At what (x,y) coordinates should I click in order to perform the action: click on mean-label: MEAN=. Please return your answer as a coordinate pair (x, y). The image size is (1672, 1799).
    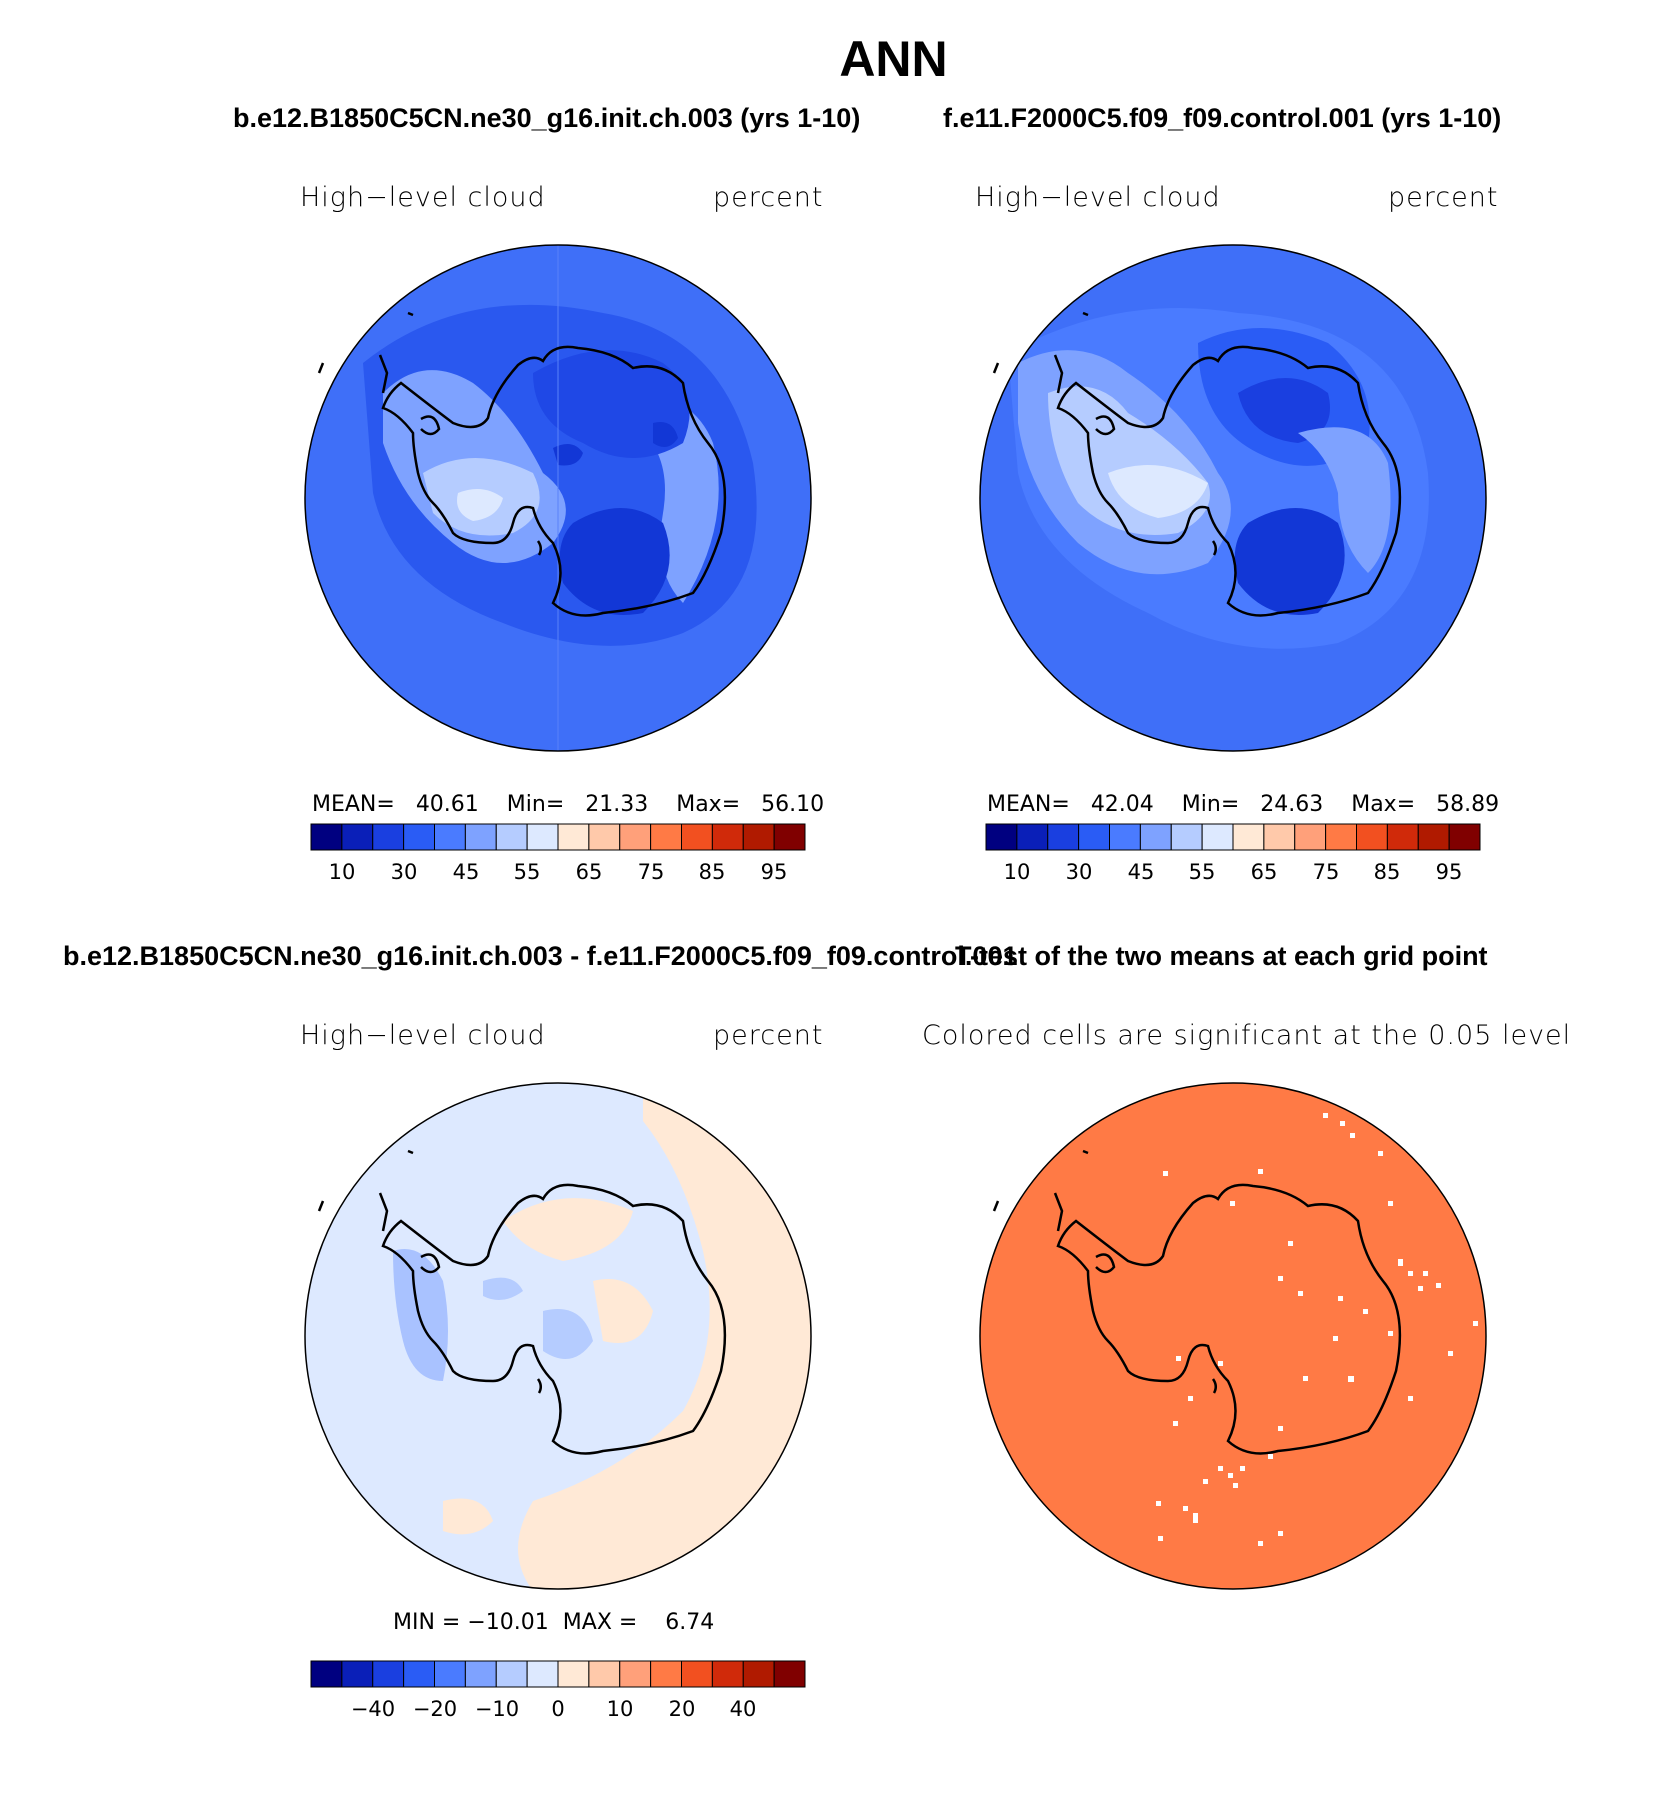
    Looking at the image, I should click on (353, 804).